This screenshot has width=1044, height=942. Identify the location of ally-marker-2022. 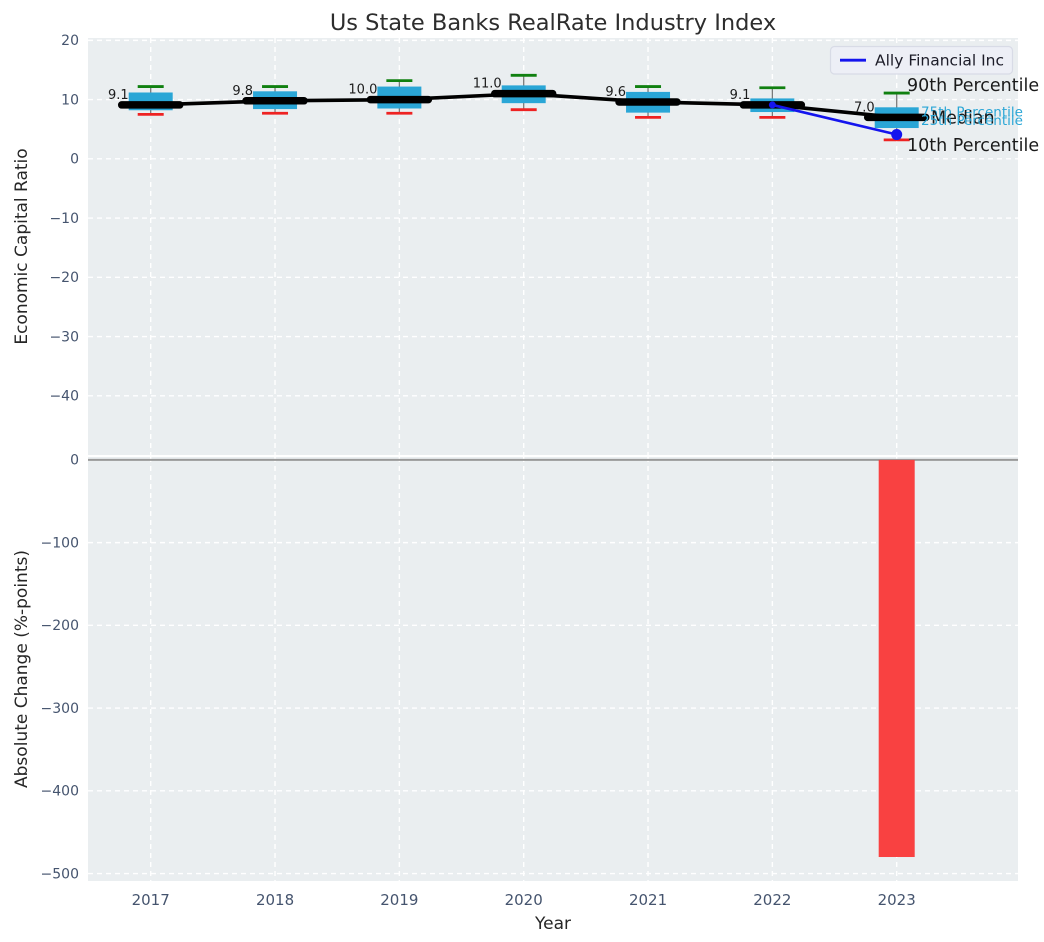
(772, 105).